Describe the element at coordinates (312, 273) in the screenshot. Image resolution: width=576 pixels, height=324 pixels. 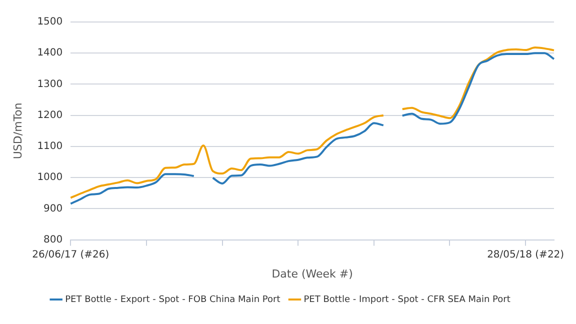
I see `x-axis-title: Date (Week #)` at that location.